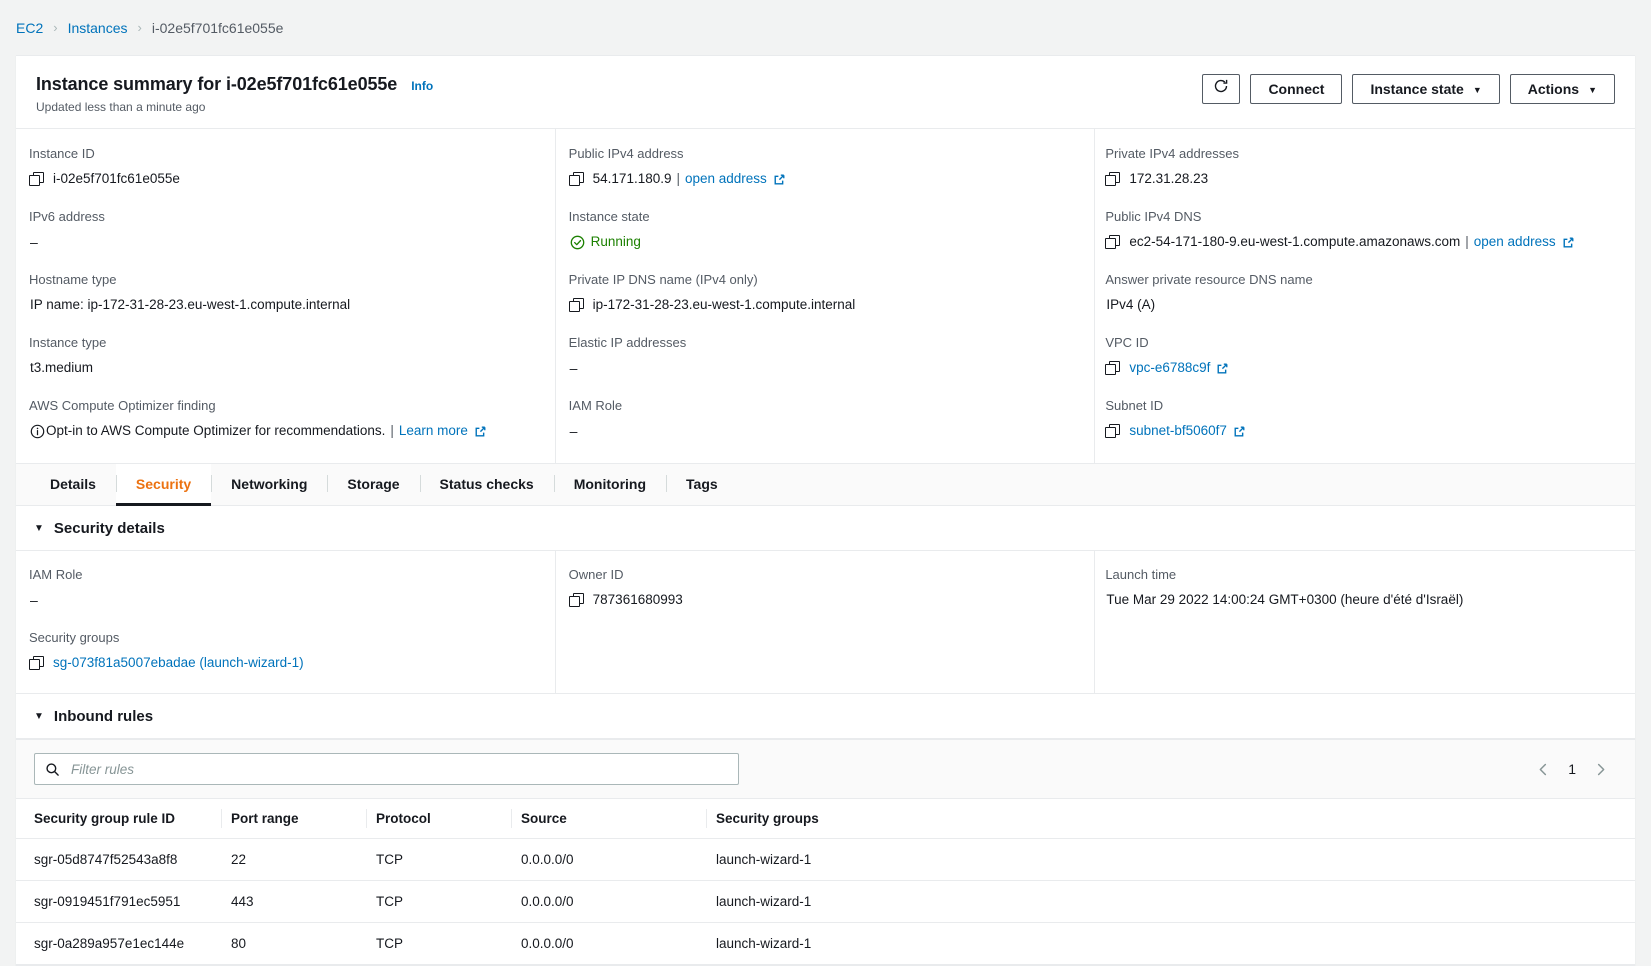 This screenshot has width=1651, height=966. Describe the element at coordinates (1600, 769) in the screenshot. I see `chevron-right-icon` at that location.